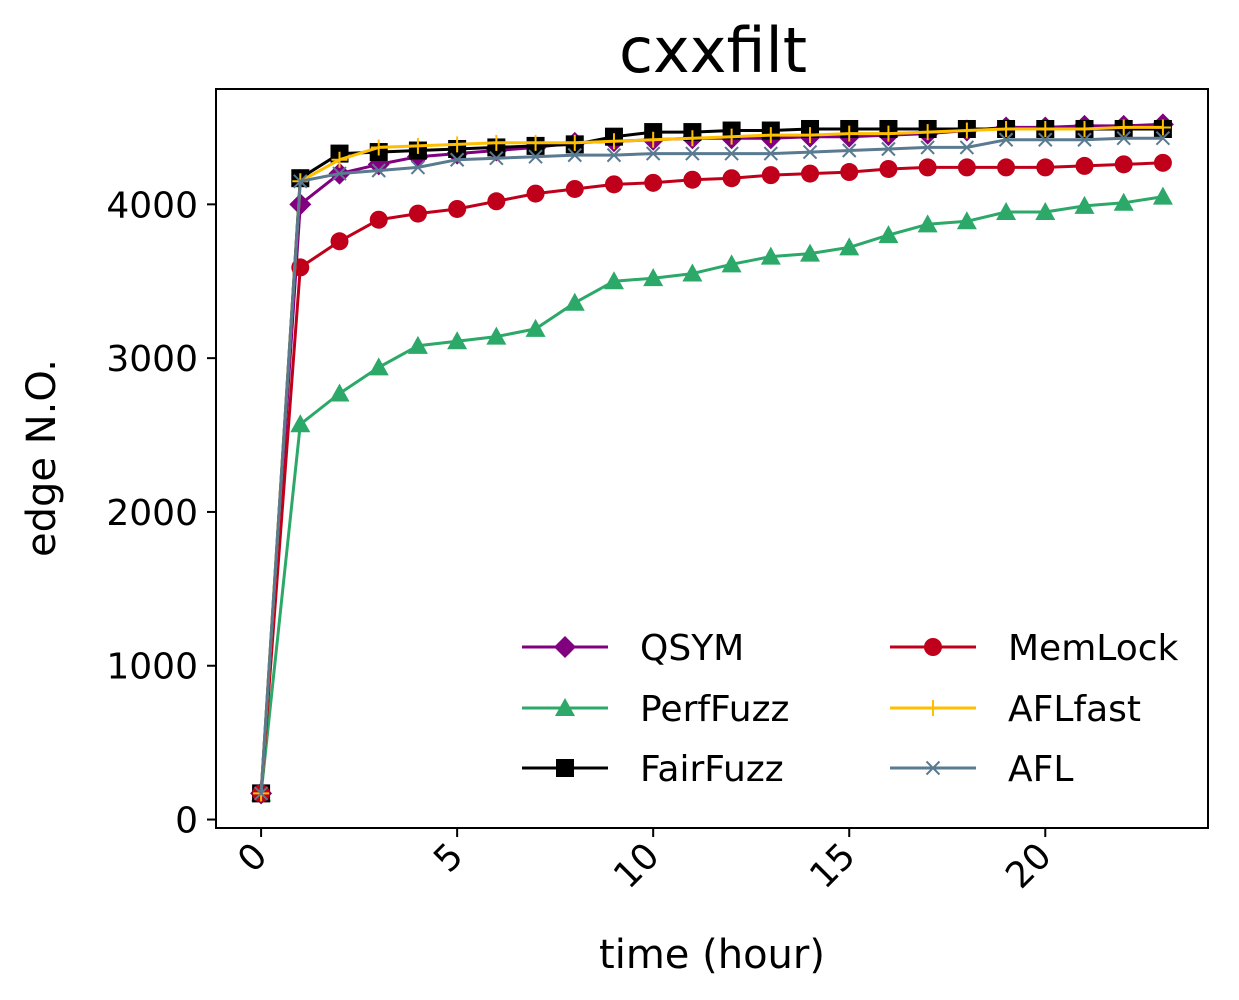 The width and height of the screenshot is (1239, 1000). What do you see at coordinates (633, 648) in the screenshot?
I see `legend-item-qsym: QSYM` at bounding box center [633, 648].